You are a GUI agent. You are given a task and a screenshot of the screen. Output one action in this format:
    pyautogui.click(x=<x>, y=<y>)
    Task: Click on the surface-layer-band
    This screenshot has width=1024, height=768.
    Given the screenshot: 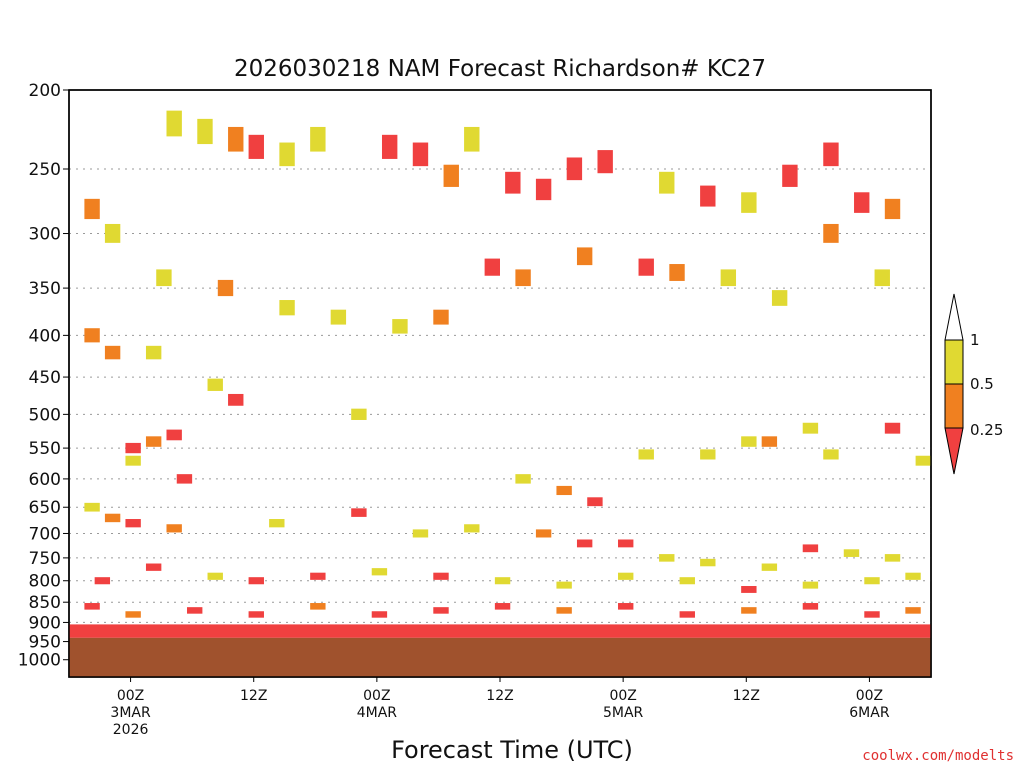 What is the action you would take?
    pyautogui.click(x=500, y=631)
    